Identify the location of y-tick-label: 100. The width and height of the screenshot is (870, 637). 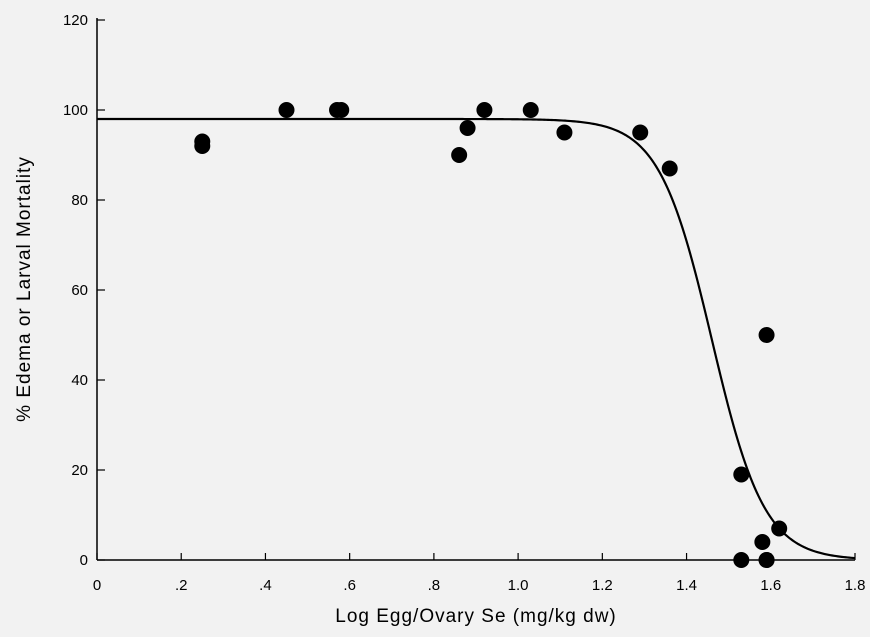
(75, 110).